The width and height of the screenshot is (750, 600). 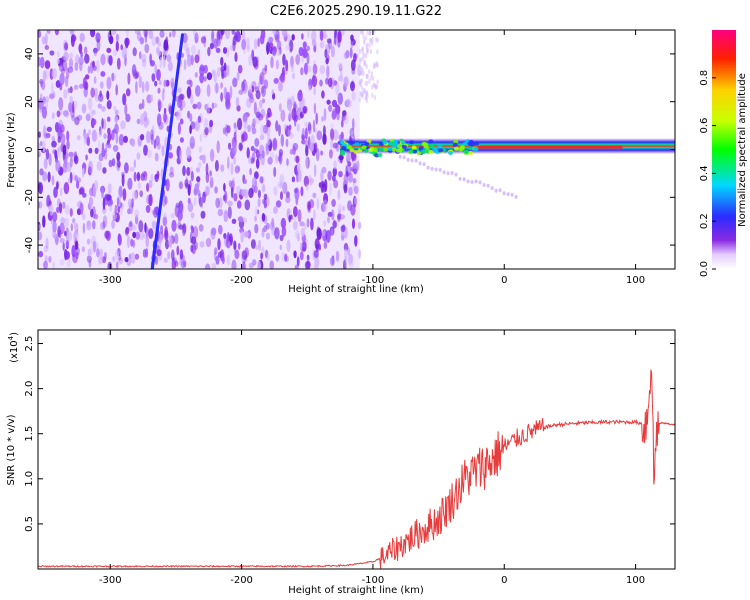 What do you see at coordinates (373, 580) in the screenshot?
I see `snr-x-tick-label: -100` at bounding box center [373, 580].